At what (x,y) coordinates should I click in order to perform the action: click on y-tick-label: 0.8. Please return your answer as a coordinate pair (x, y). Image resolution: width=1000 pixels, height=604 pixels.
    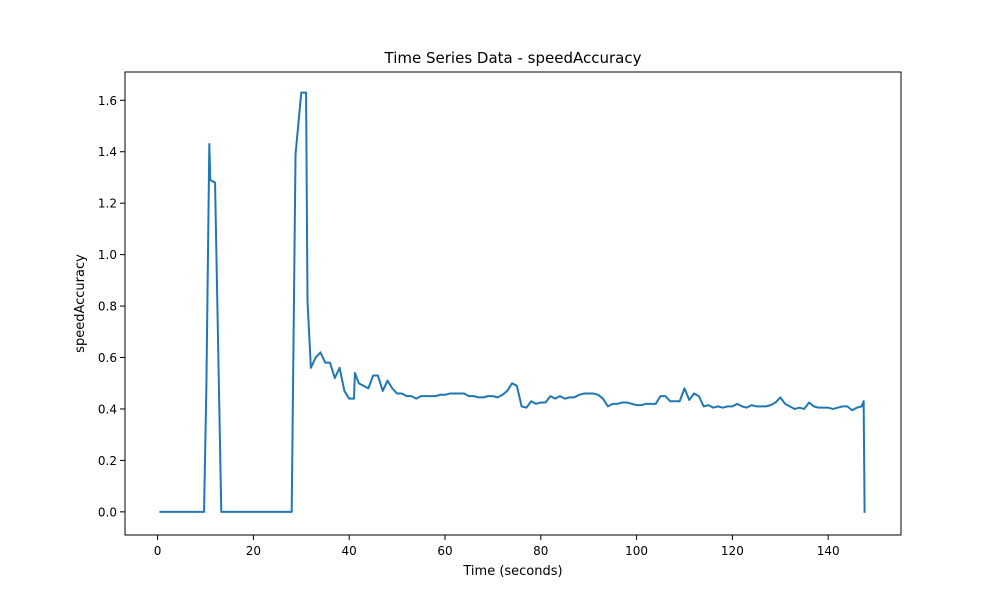
    Looking at the image, I should click on (107, 307).